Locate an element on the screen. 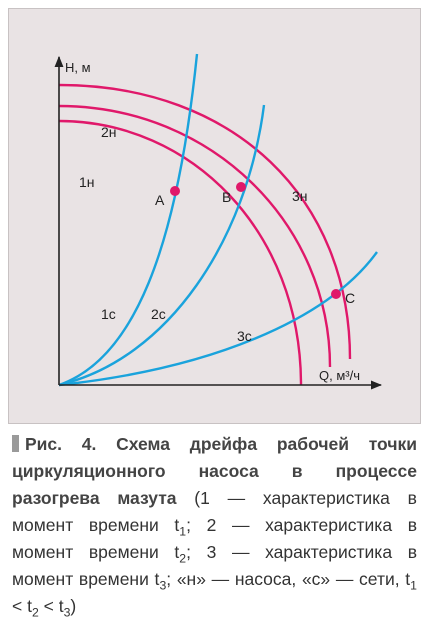 Image resolution: width=425 pixels, height=629 pixels. network-curve-label-3c: 3с is located at coordinates (244, 336).